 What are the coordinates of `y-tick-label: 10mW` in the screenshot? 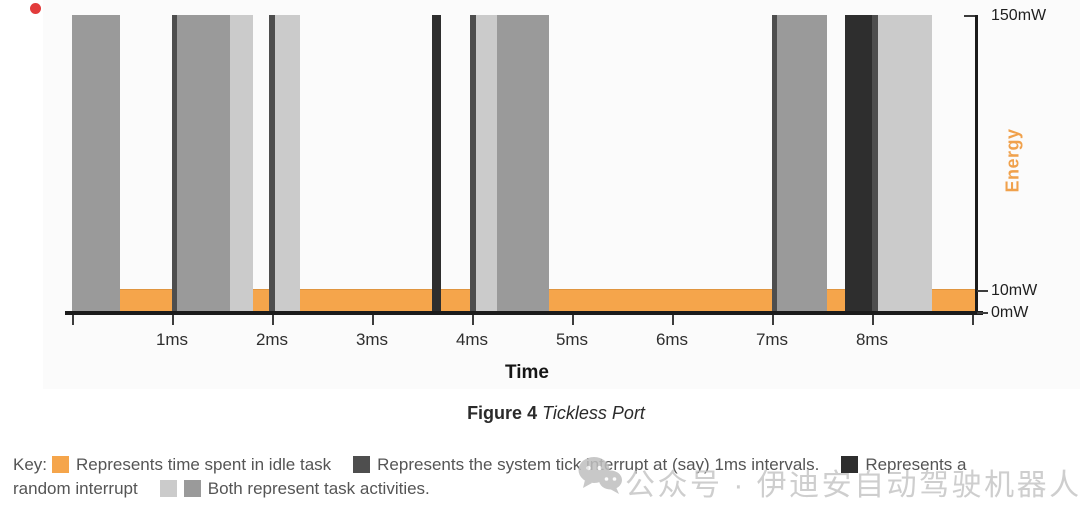 It's located at (1014, 290).